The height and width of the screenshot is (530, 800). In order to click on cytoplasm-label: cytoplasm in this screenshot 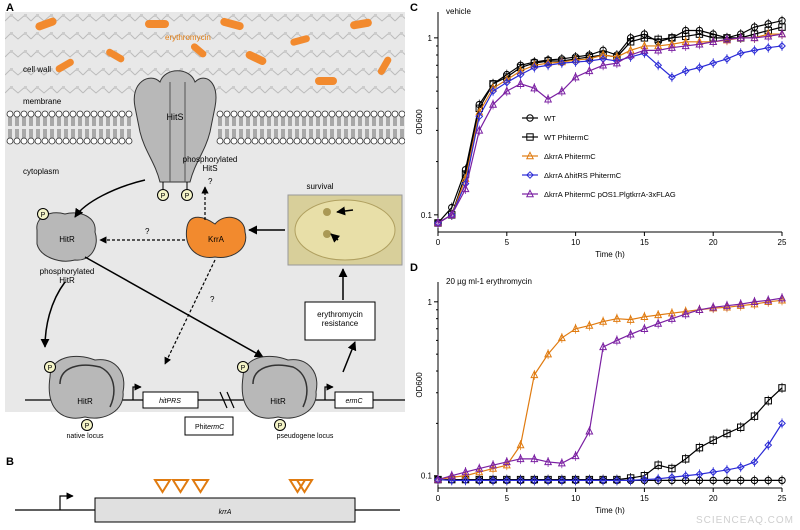, I will do `click(41, 171)`.